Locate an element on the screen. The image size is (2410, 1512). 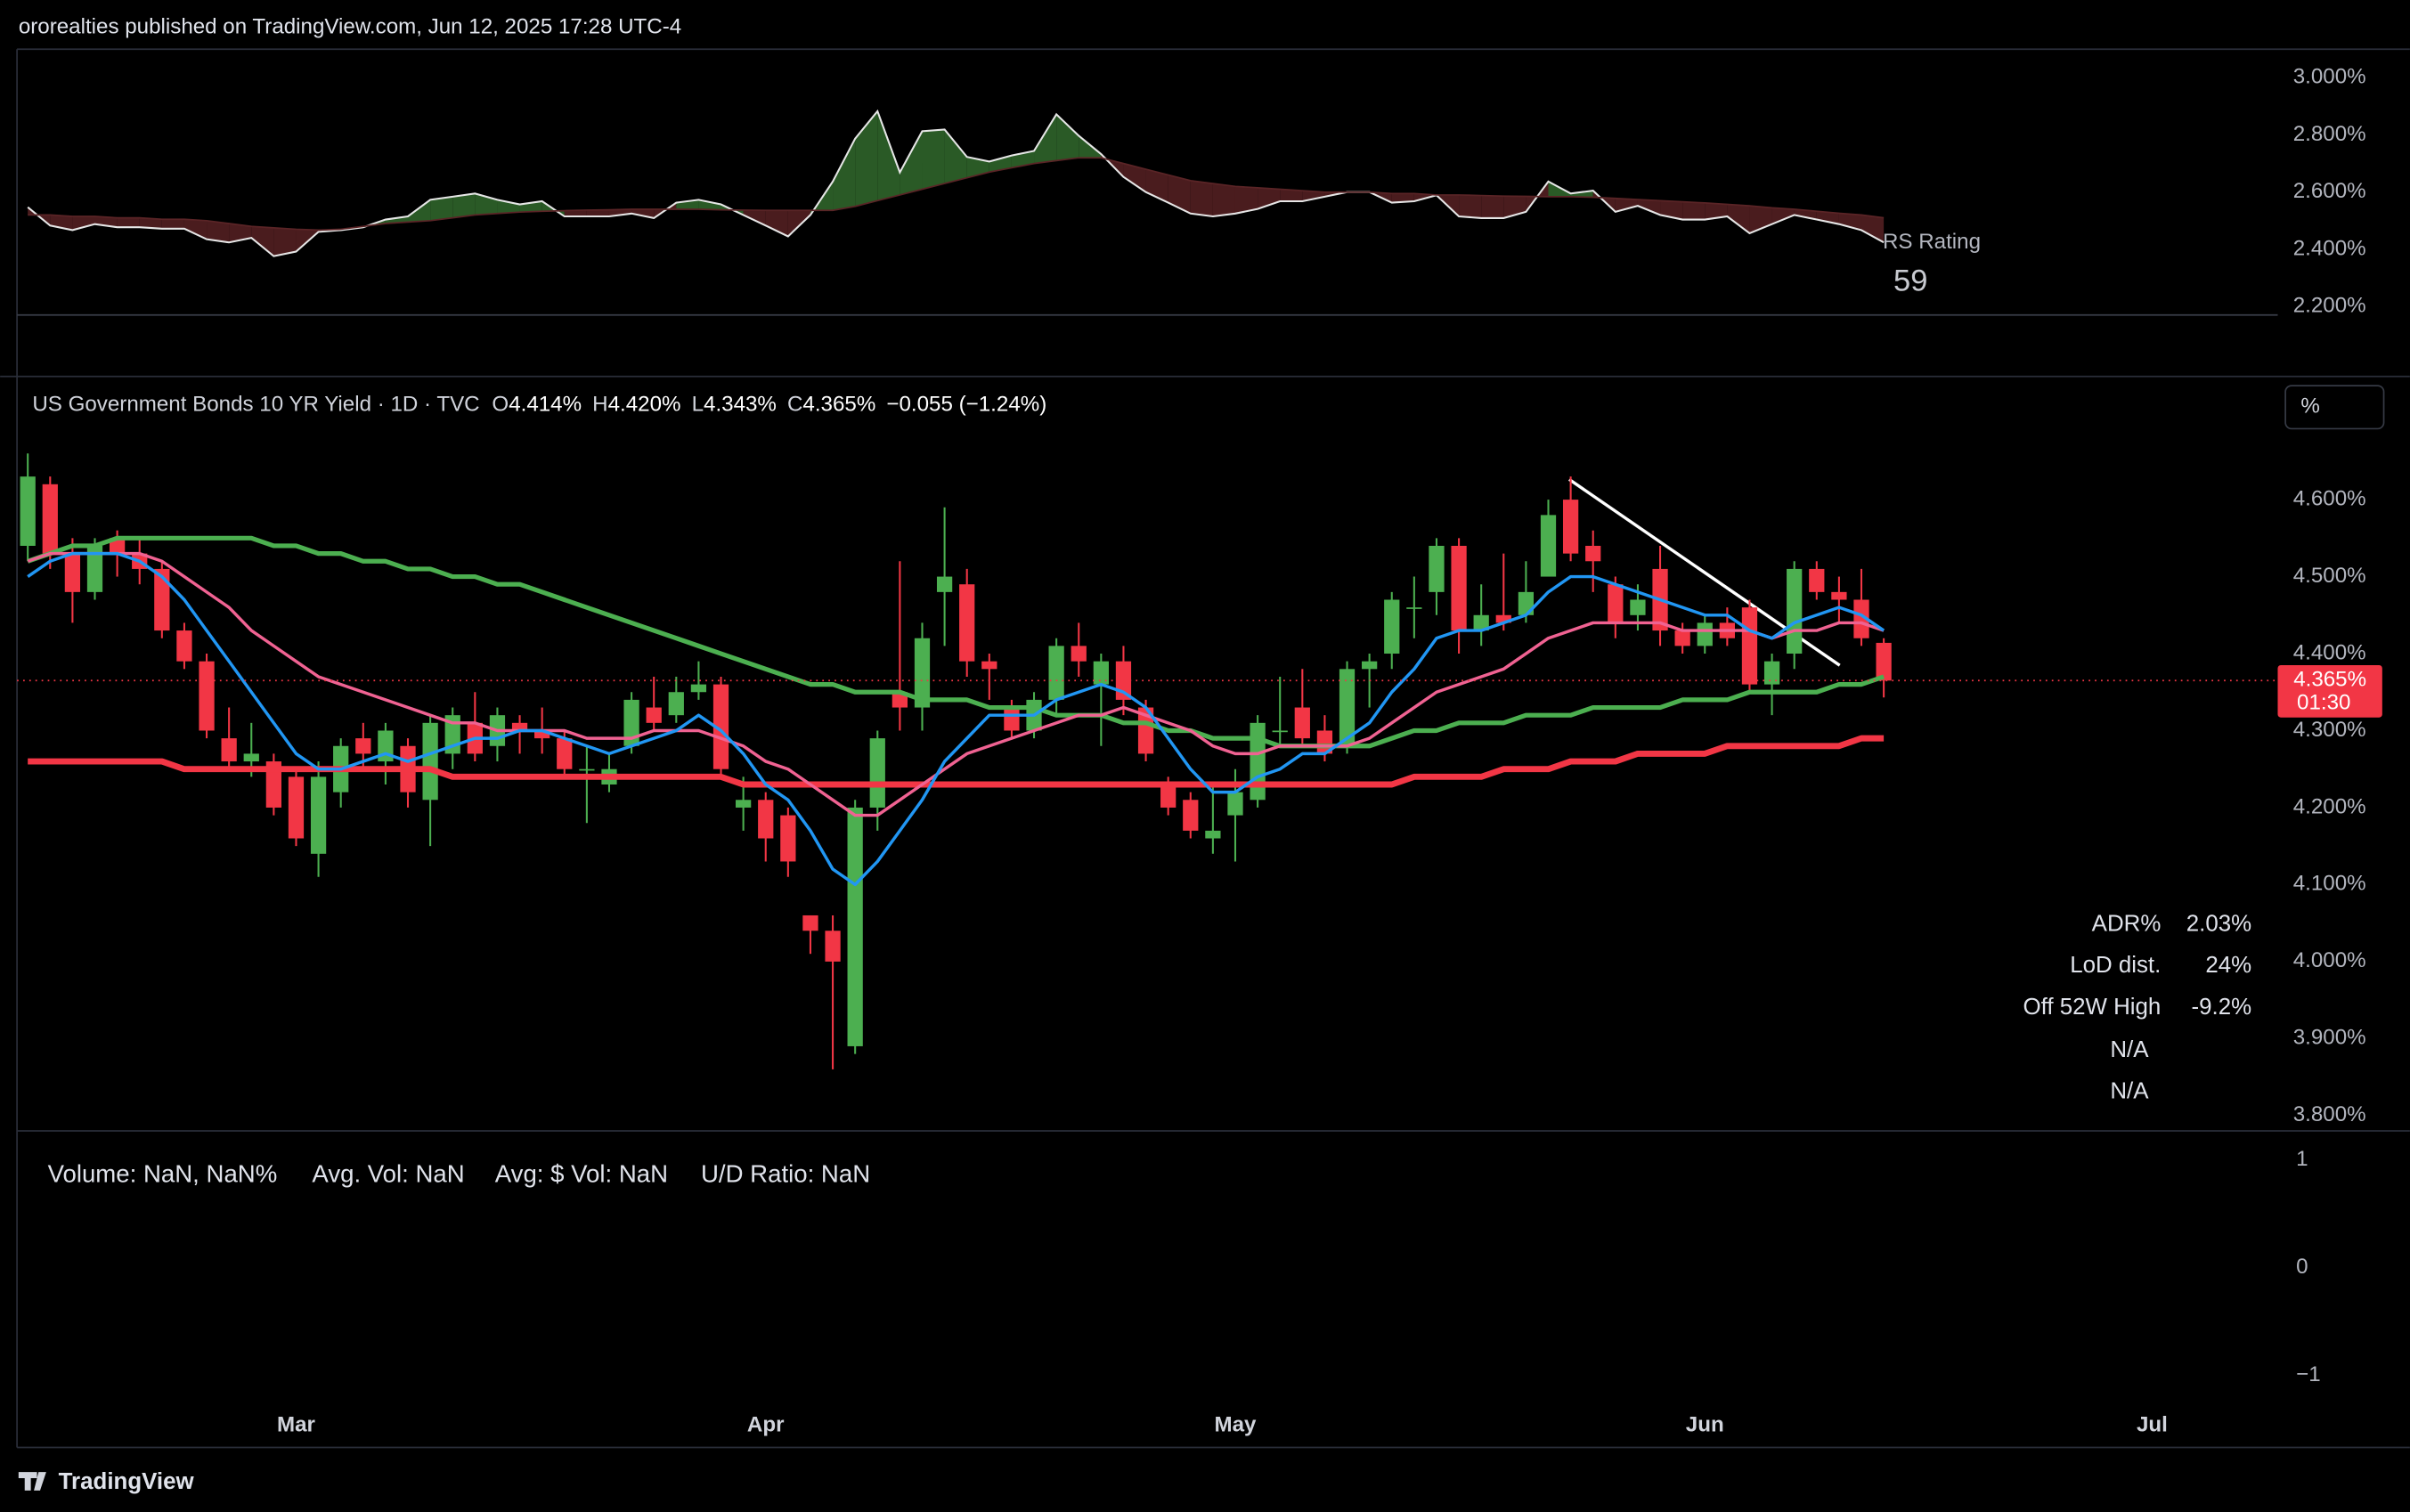
y-tick-label: 4.600% is located at coordinates (2329, 498).